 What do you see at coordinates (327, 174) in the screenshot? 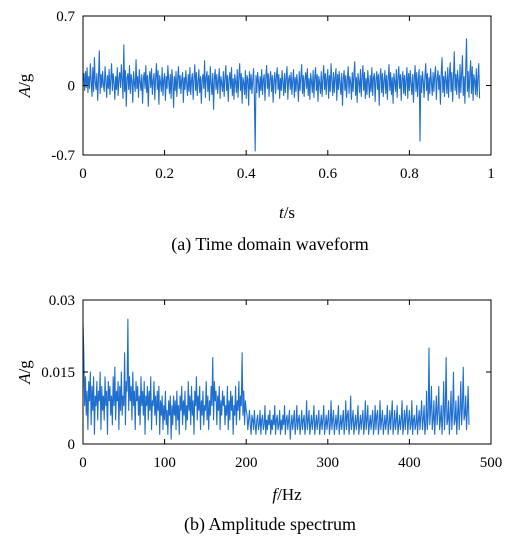
I see `panel-a-x-tick-label: 0.6` at bounding box center [327, 174].